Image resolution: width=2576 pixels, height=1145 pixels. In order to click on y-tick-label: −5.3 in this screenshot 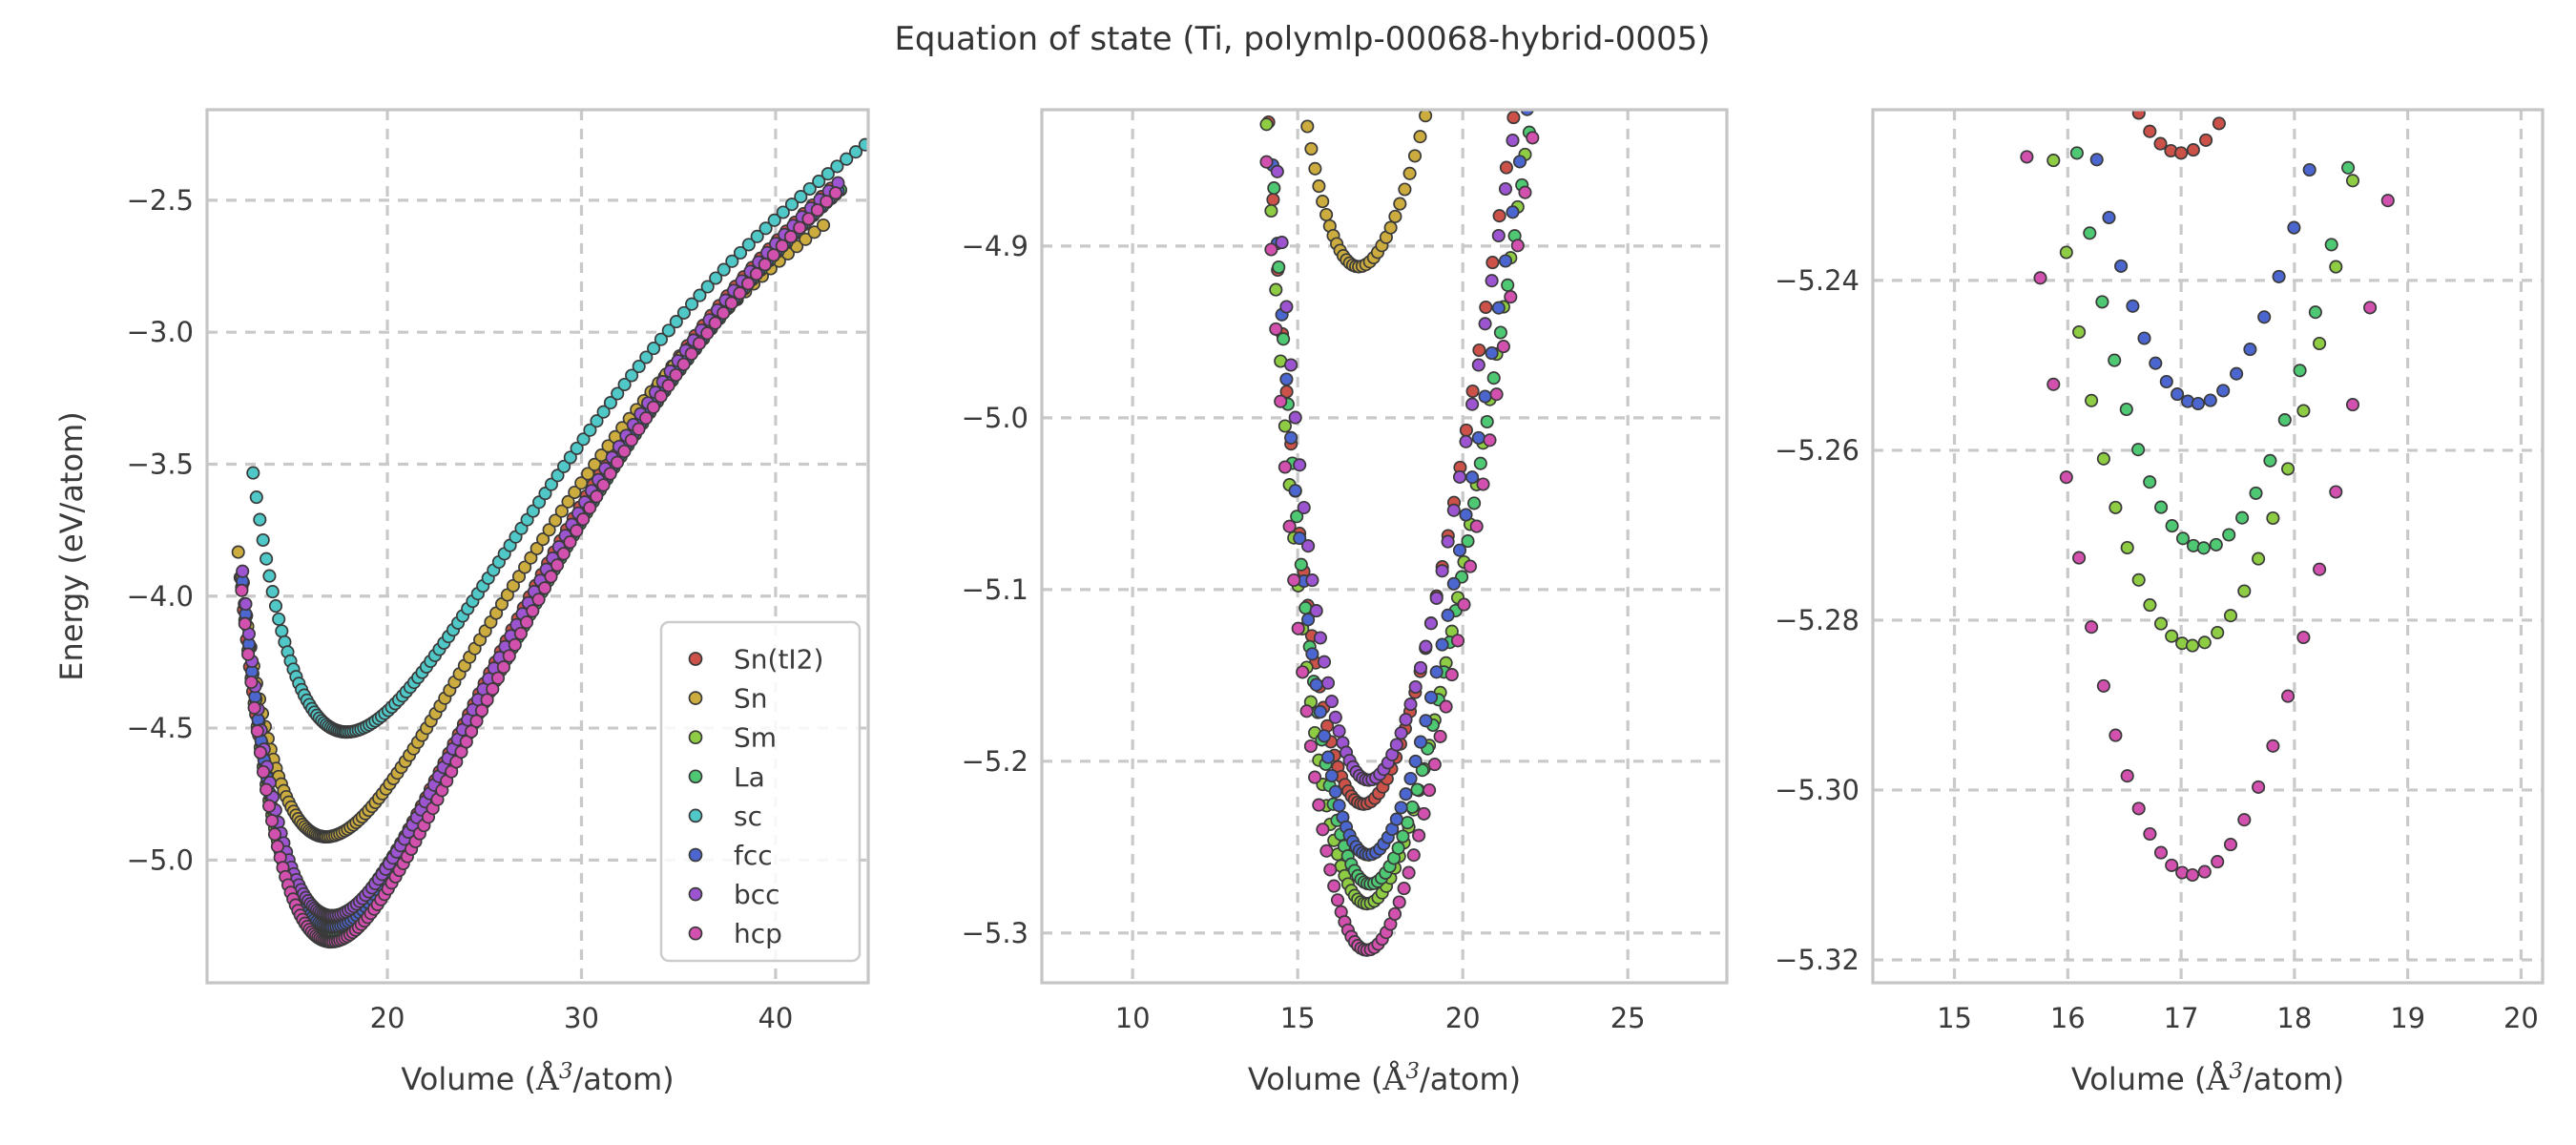, I will do `click(995, 933)`.